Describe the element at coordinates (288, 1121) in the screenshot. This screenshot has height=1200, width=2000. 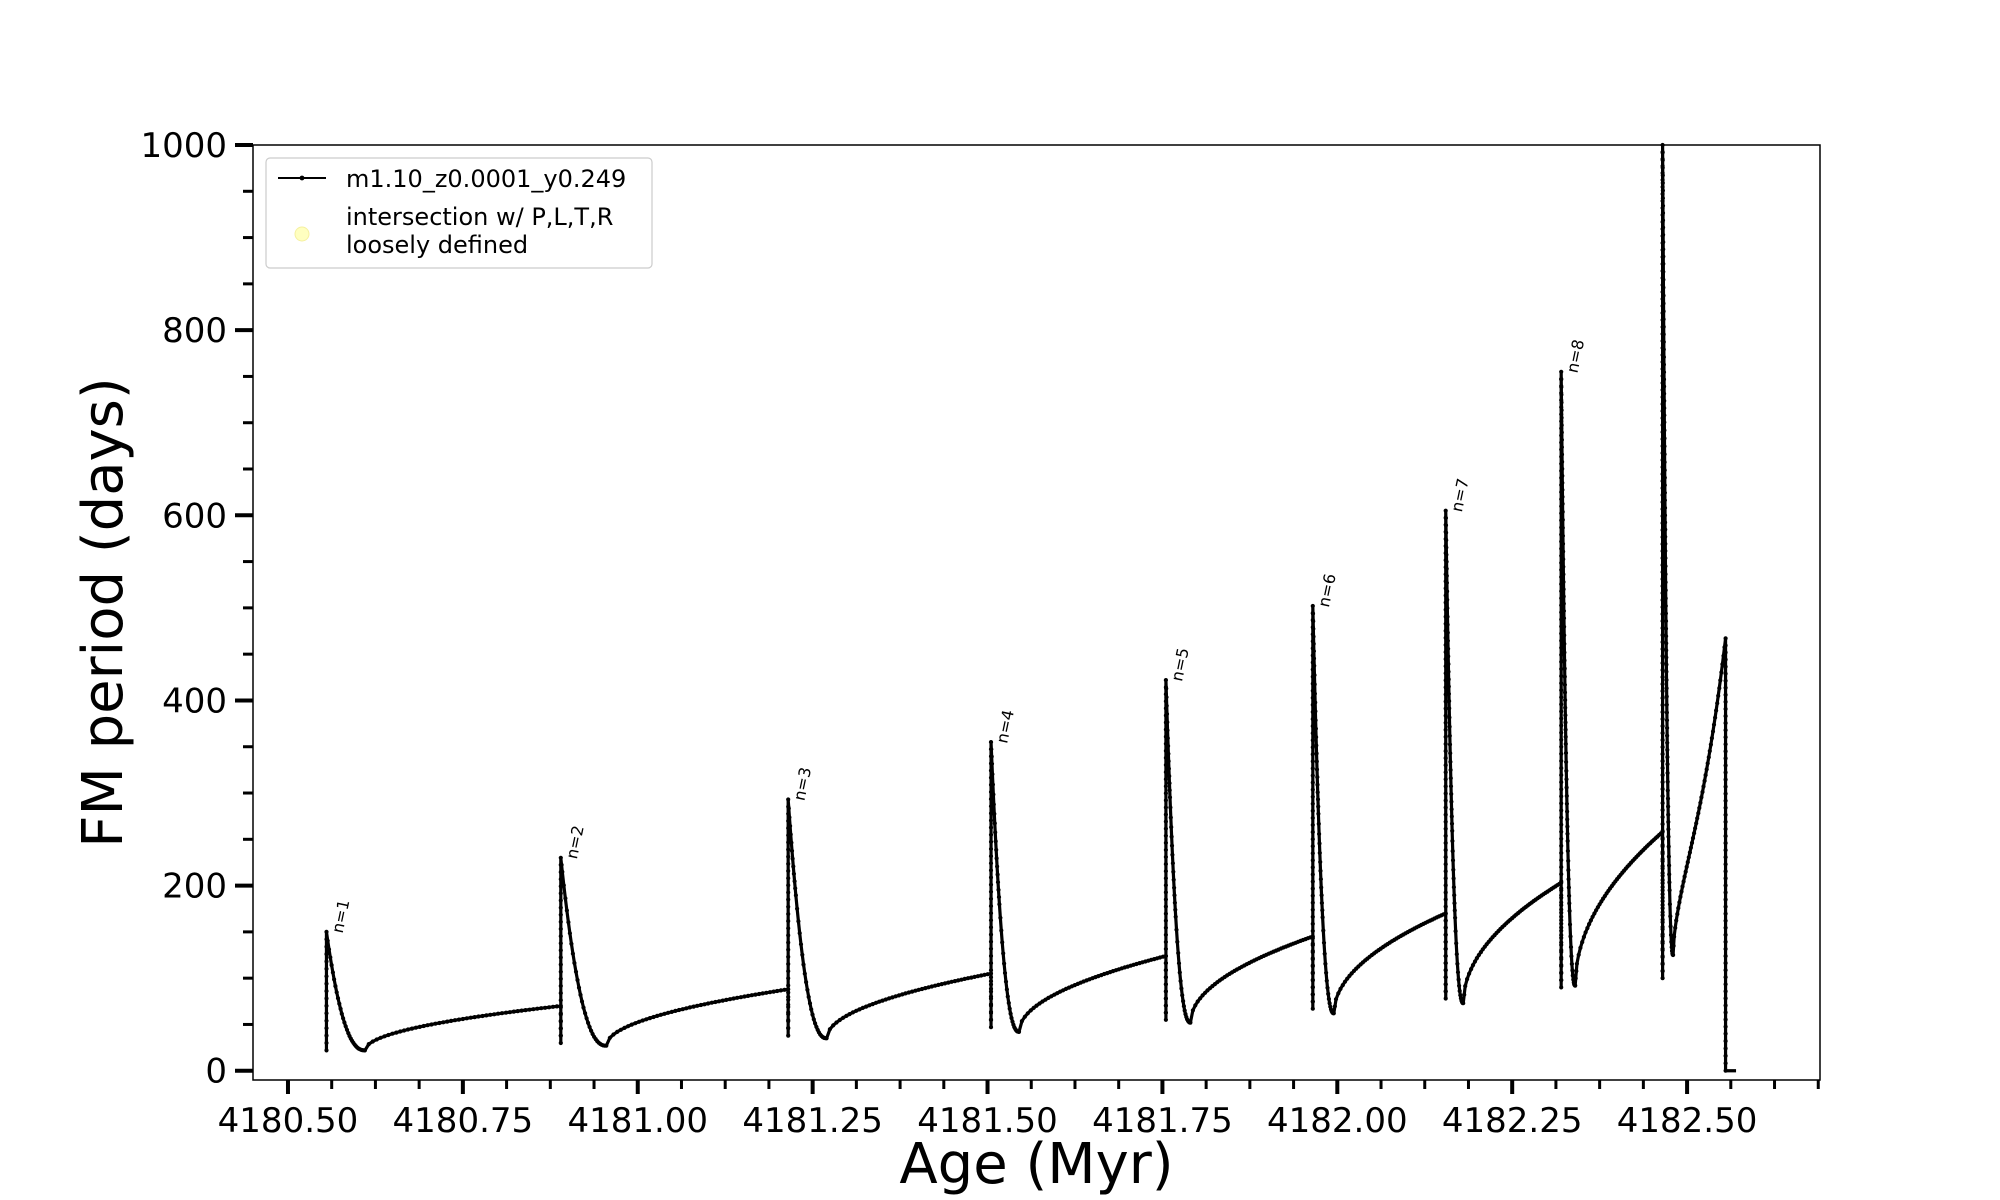
I see `x-tick-label: 4180.50` at that location.